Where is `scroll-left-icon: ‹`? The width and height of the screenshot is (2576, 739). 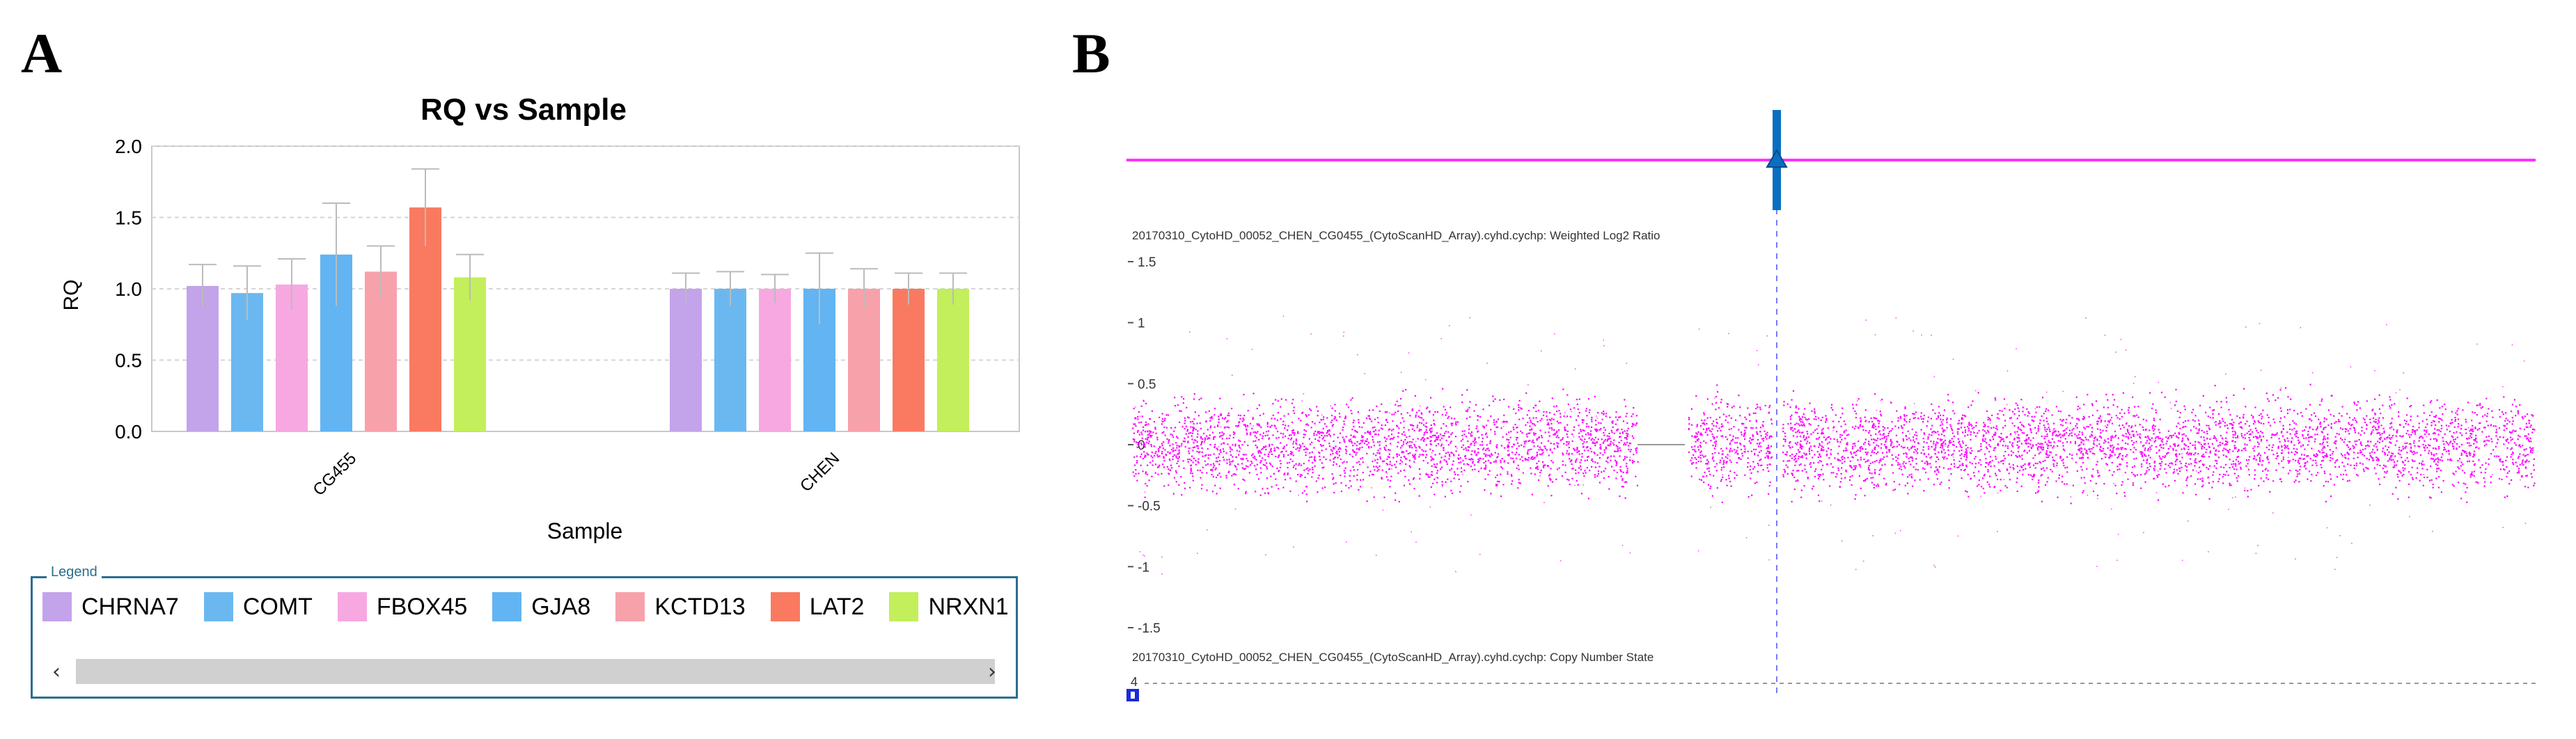 scroll-left-icon: ‹ is located at coordinates (56, 672).